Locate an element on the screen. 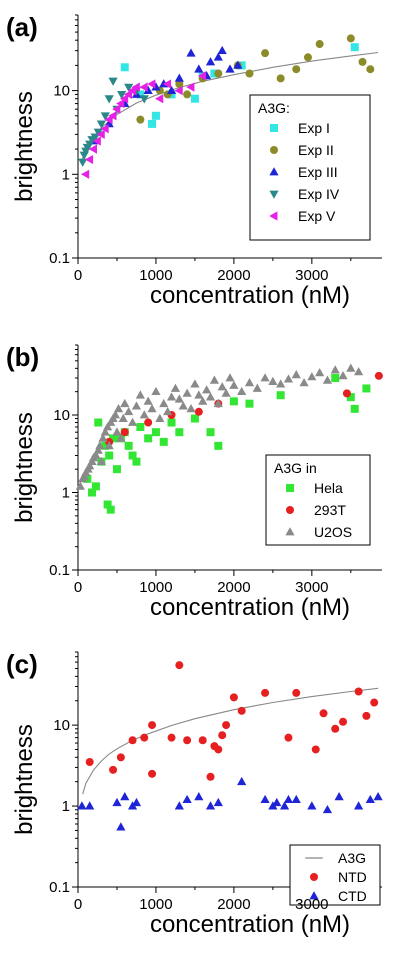 This screenshot has height=953, width=400. legend-label: NTD is located at coordinates (352, 877).